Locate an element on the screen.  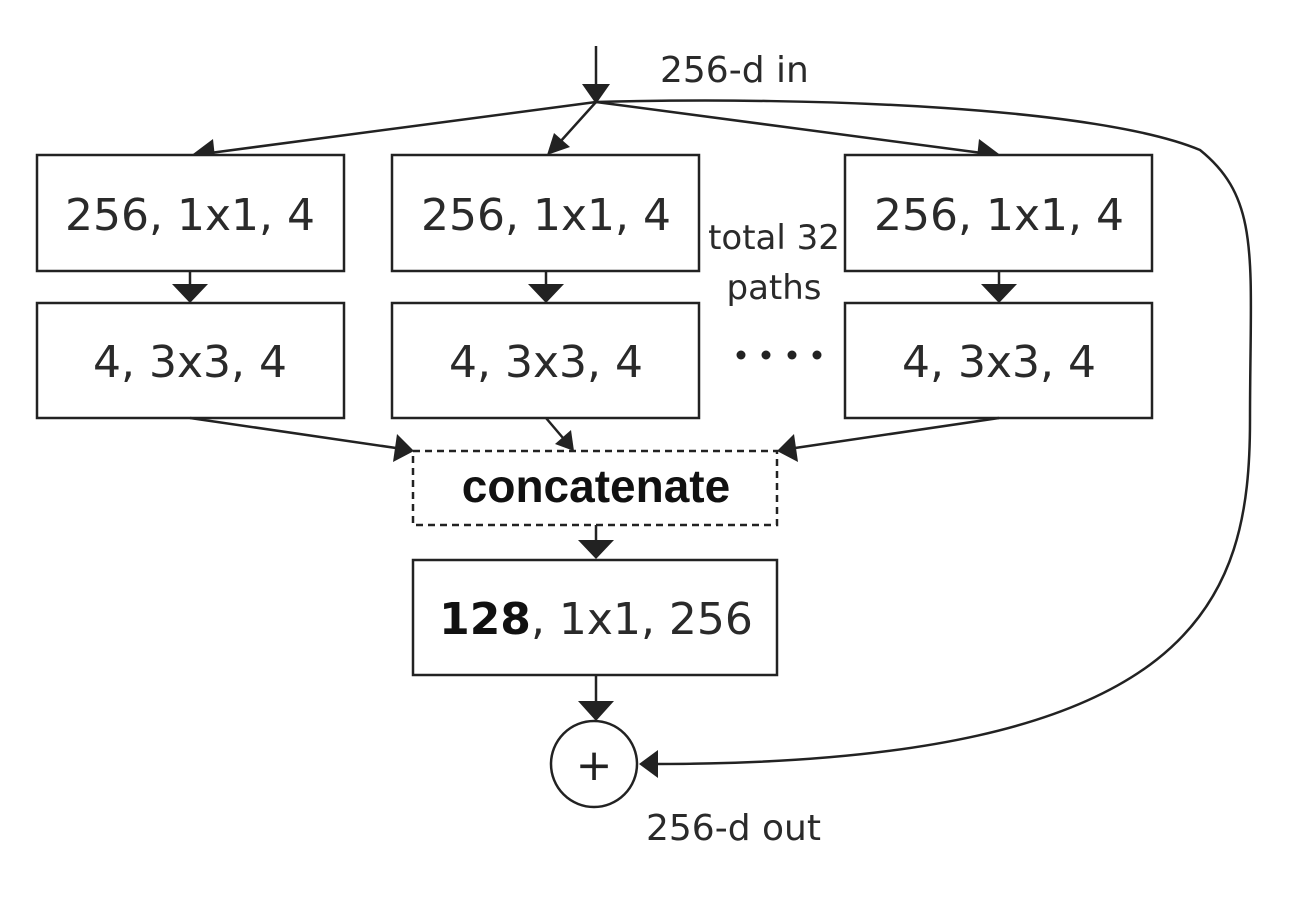
final-conv-box is located at coordinates (595, 617).